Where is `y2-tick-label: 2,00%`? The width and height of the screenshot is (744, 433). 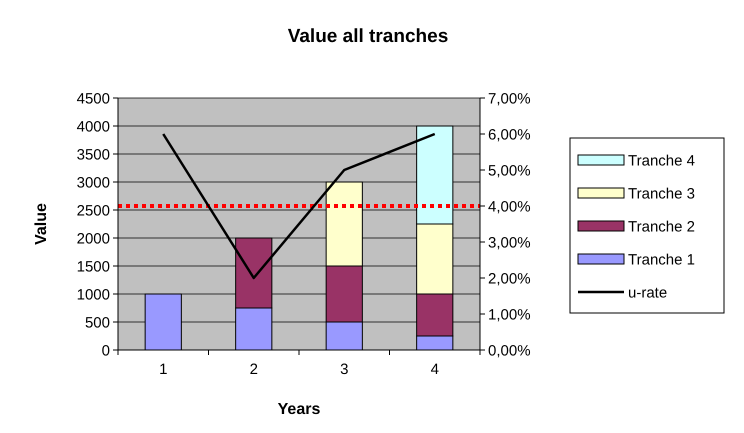 y2-tick-label: 2,00% is located at coordinates (509, 279).